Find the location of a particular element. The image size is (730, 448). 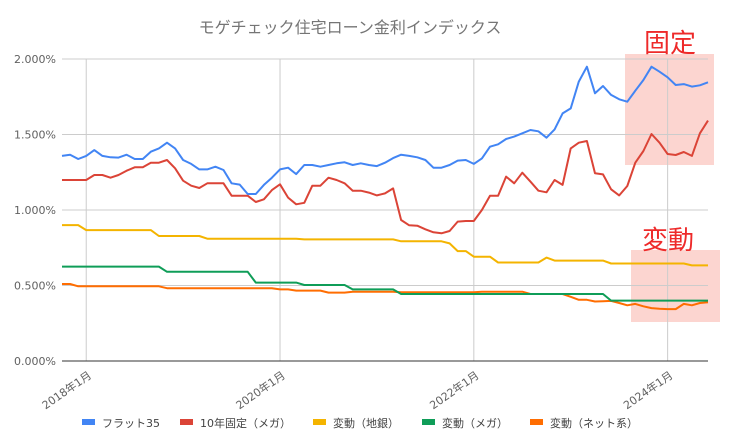

legend-label: 変動（ネット系） is located at coordinates (594, 423).